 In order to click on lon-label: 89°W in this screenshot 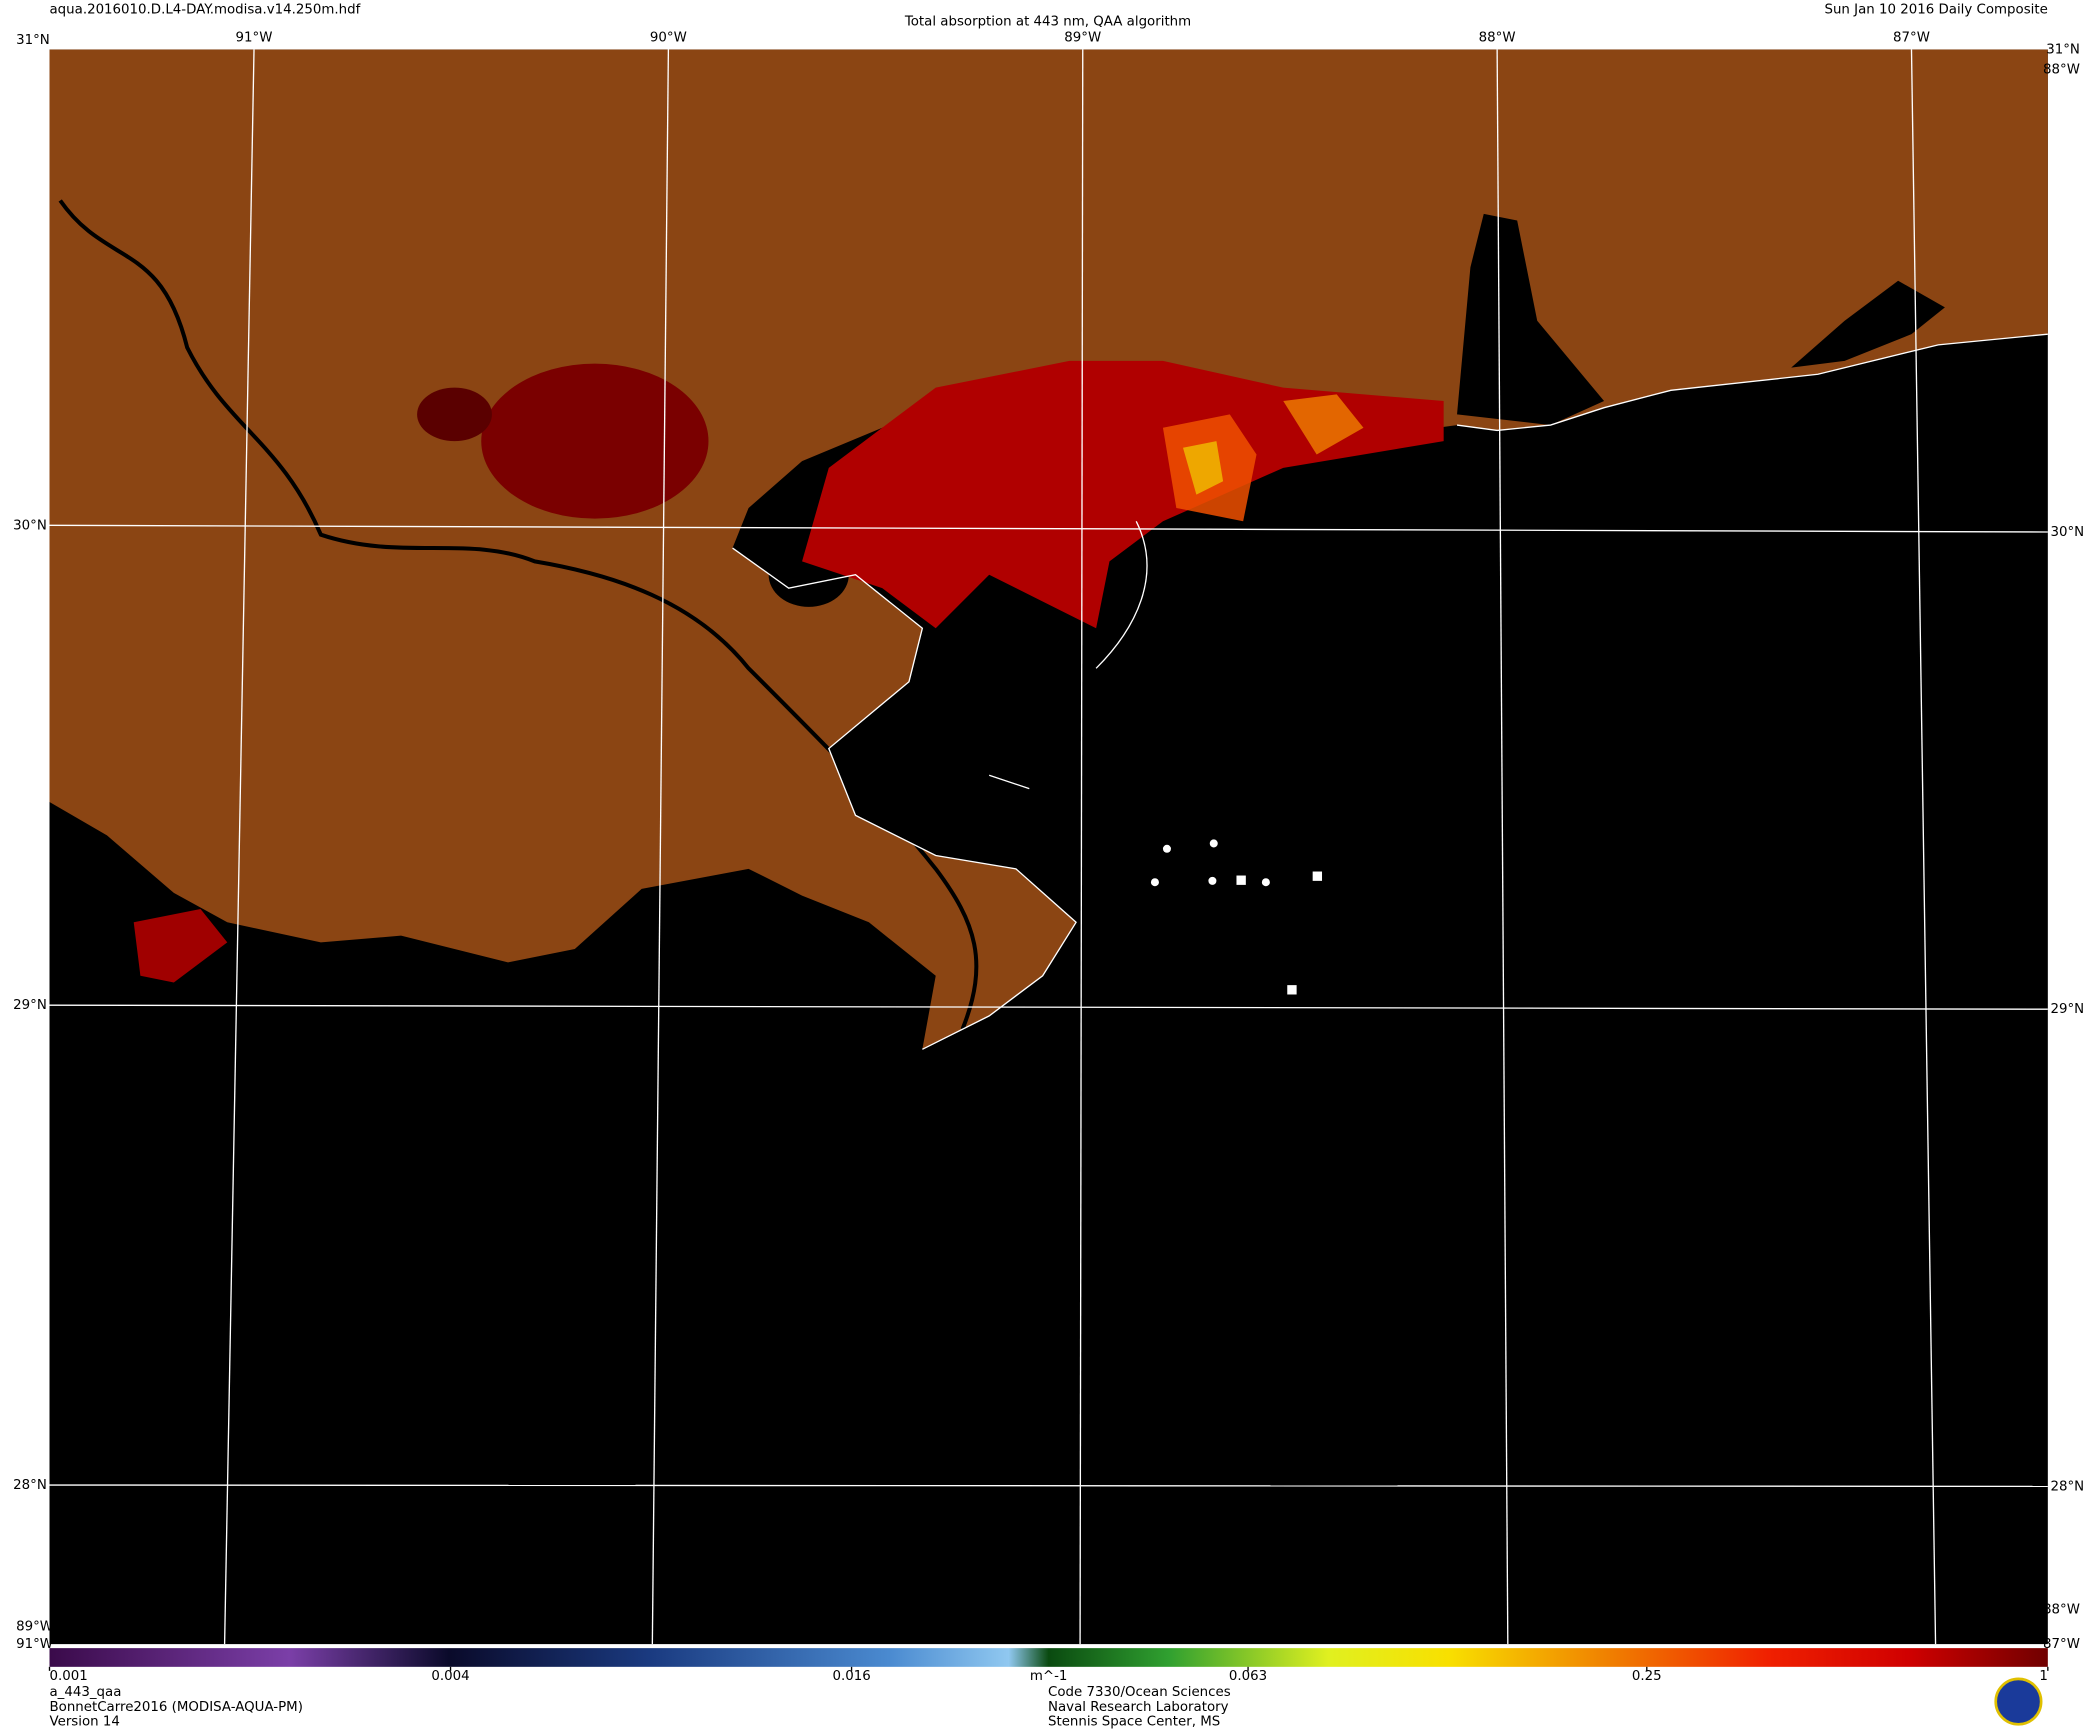, I will do `click(1082, 37)`.